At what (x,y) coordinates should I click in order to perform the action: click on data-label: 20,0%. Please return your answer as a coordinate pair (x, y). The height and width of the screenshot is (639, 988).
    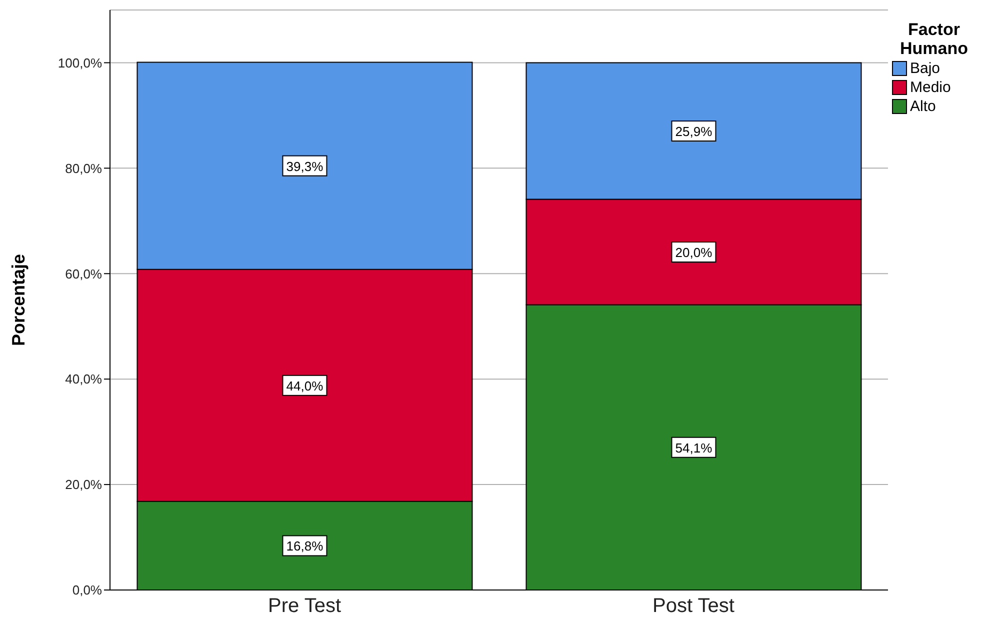
    Looking at the image, I should click on (694, 252).